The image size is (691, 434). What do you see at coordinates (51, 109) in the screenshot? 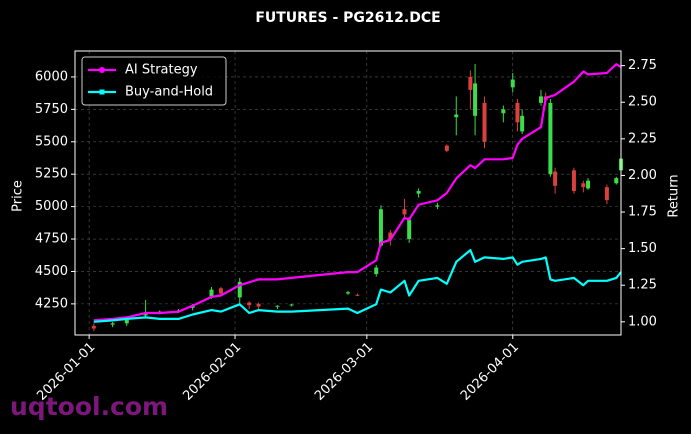
I see `y-tick-label: 5750` at bounding box center [51, 109].